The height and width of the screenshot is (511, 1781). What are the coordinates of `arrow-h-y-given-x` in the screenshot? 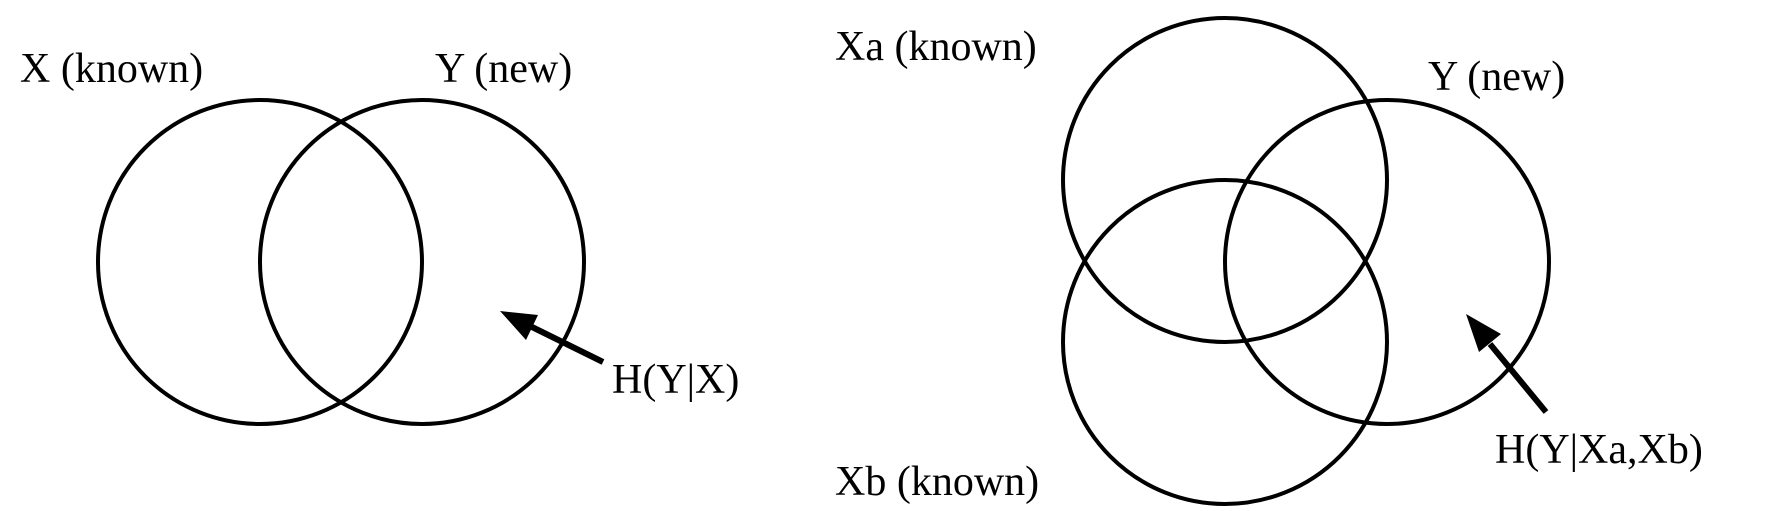 It's located at (552, 338).